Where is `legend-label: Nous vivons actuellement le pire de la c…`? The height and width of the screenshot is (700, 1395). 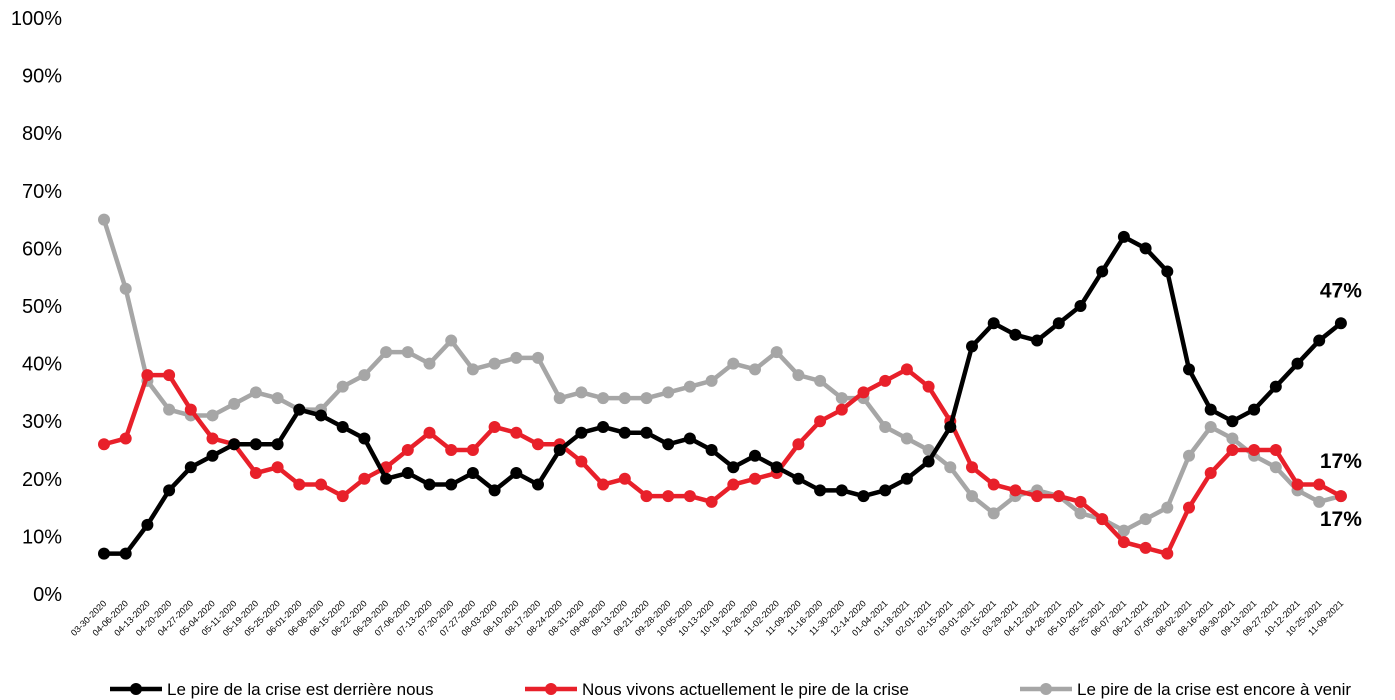
legend-label: Nous vivons actuellement le pire de la c… is located at coordinates (745, 689).